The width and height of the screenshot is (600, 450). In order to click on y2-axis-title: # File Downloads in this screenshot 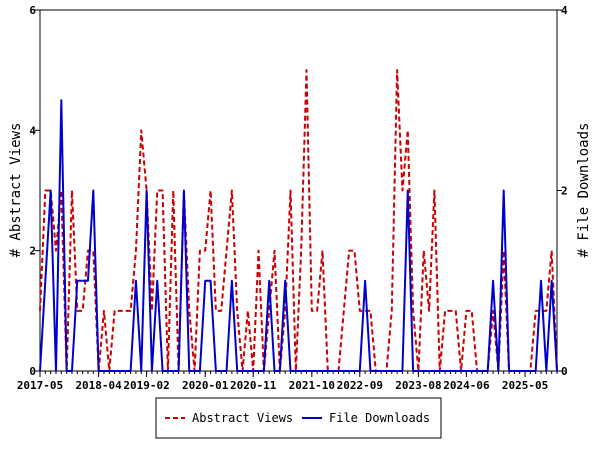, I will do `click(584, 190)`.